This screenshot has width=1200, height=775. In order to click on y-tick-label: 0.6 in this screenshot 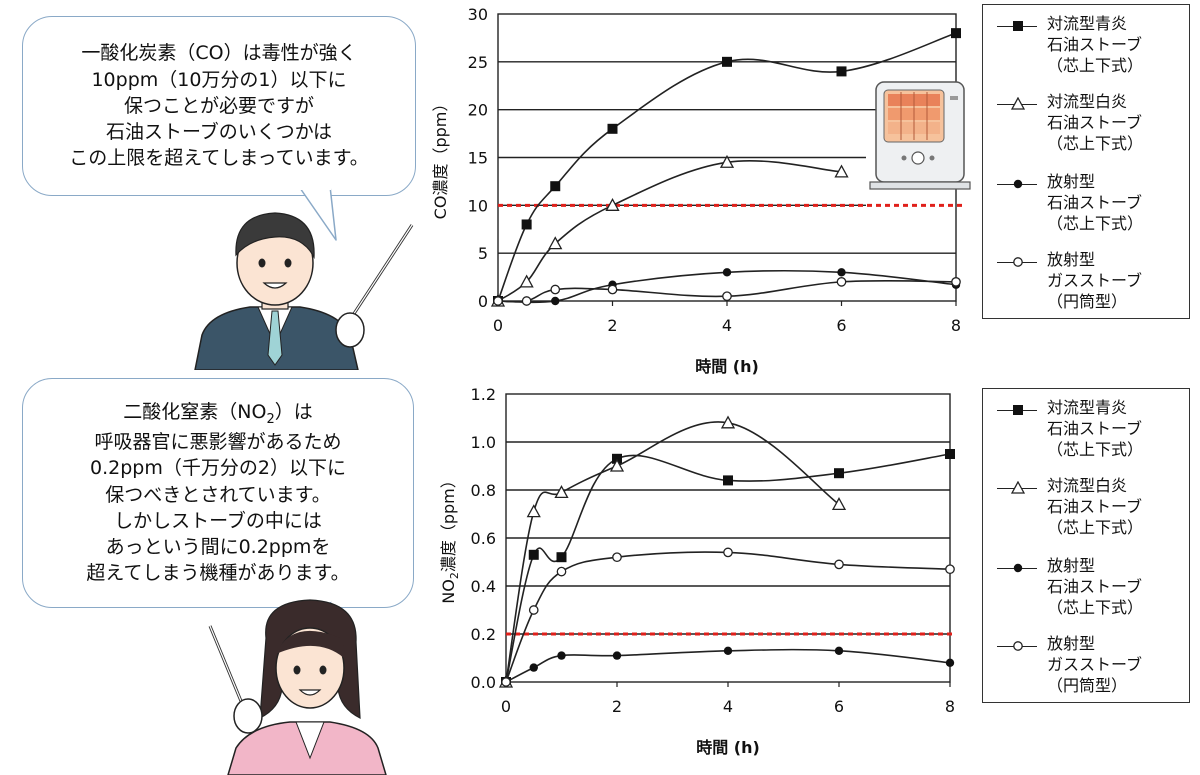, I will do `click(483, 538)`.